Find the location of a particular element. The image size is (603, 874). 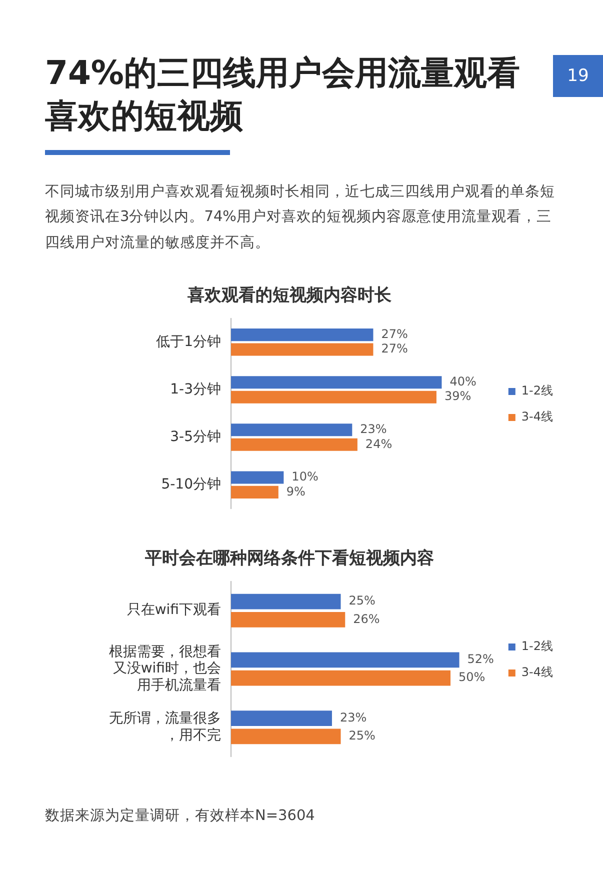

text: 数据来源为定量调研，有效样本N=3604 is located at coordinates (180, 815).